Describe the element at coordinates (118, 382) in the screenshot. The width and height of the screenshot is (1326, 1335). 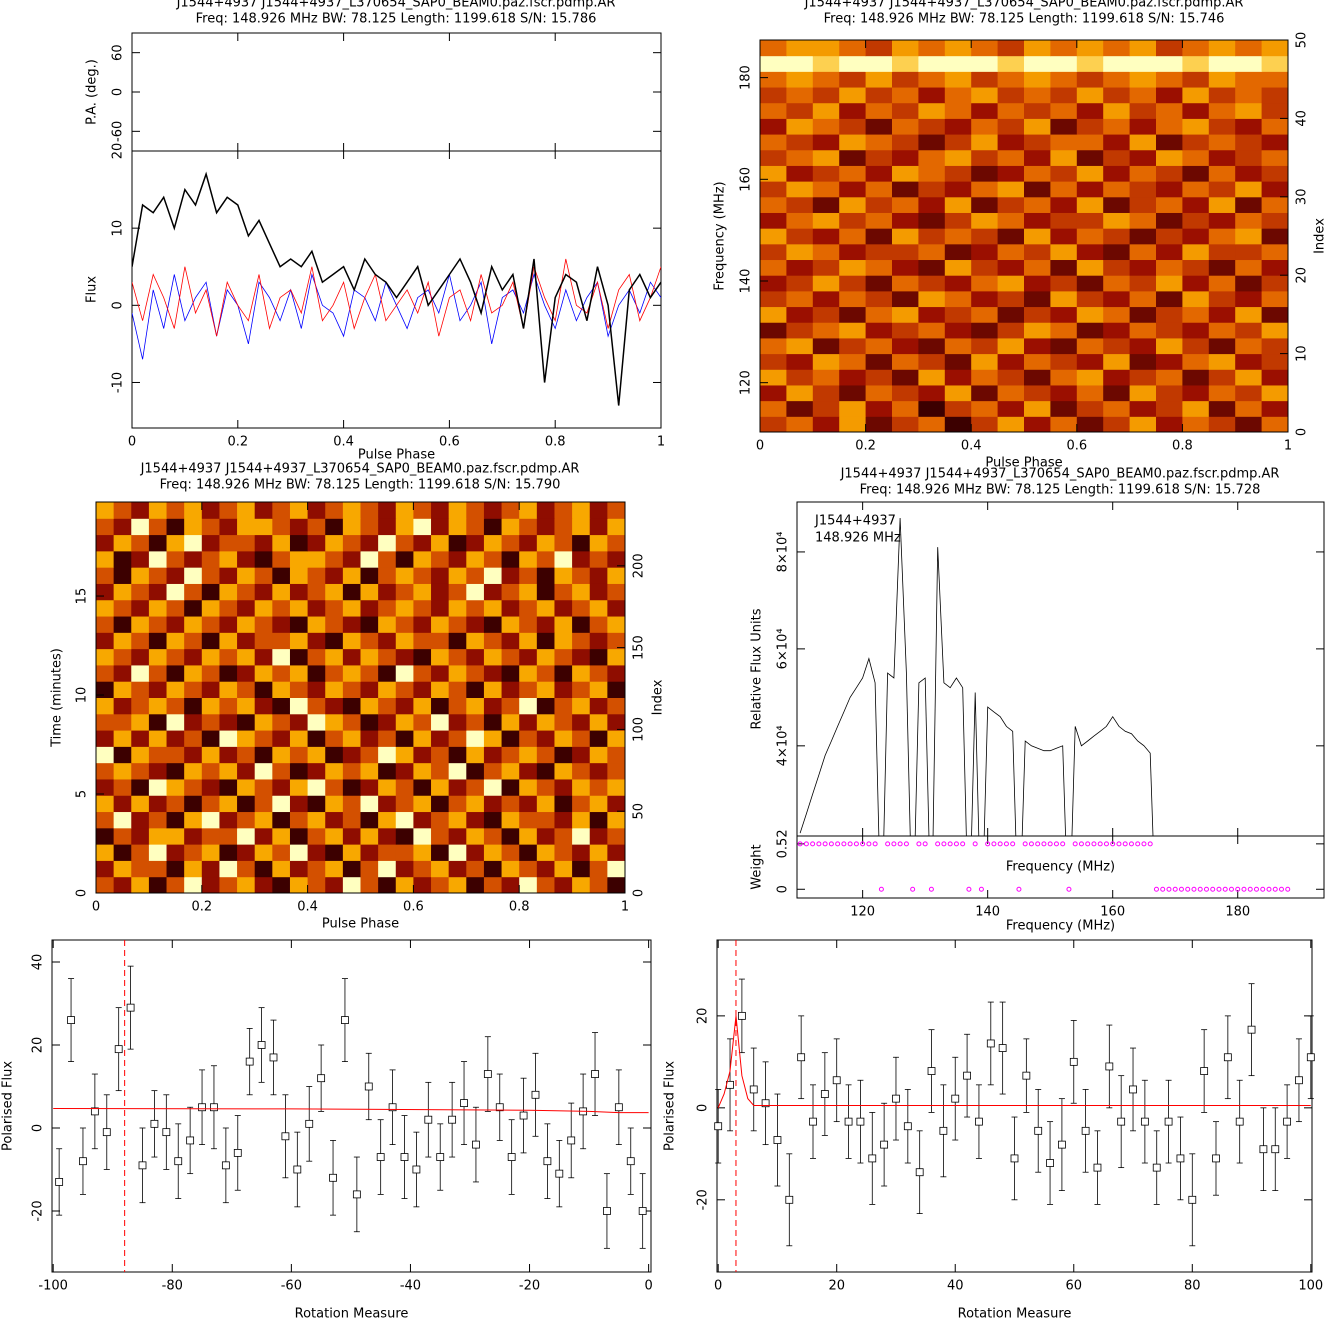
I see `y-tick-label: -10` at that location.